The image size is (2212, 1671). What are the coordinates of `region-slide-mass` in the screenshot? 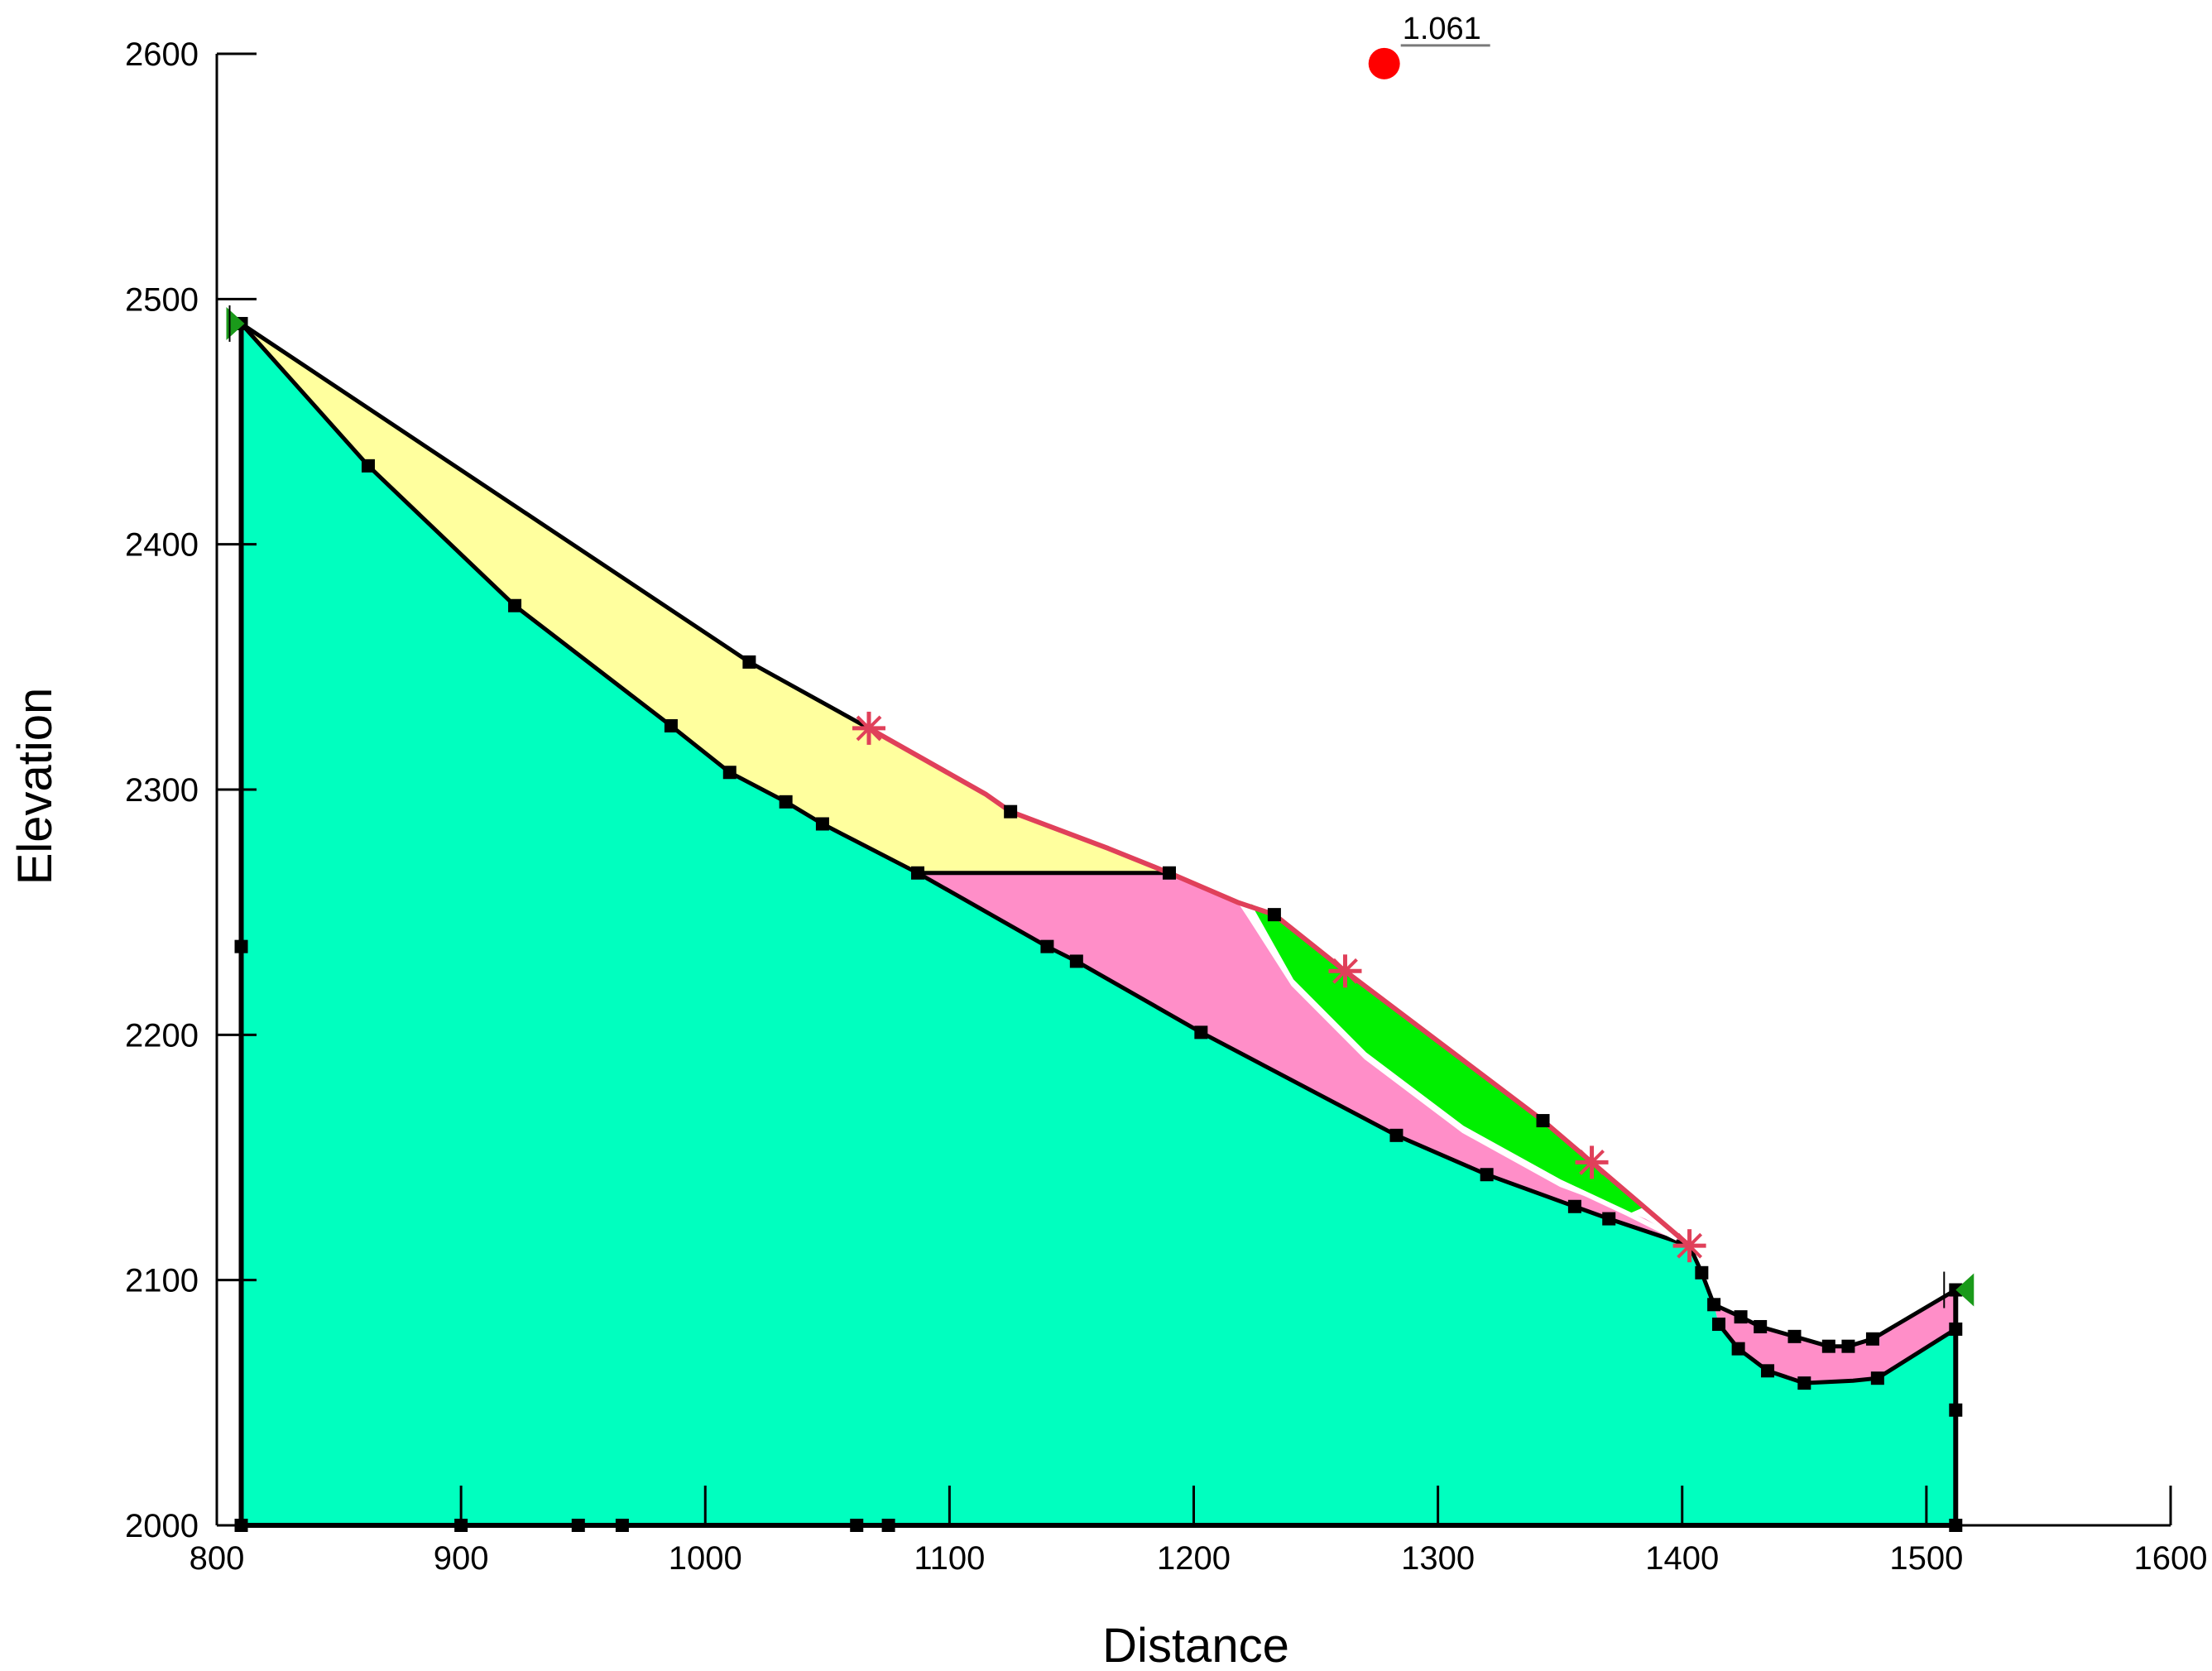 It's located at (1304, 1059).